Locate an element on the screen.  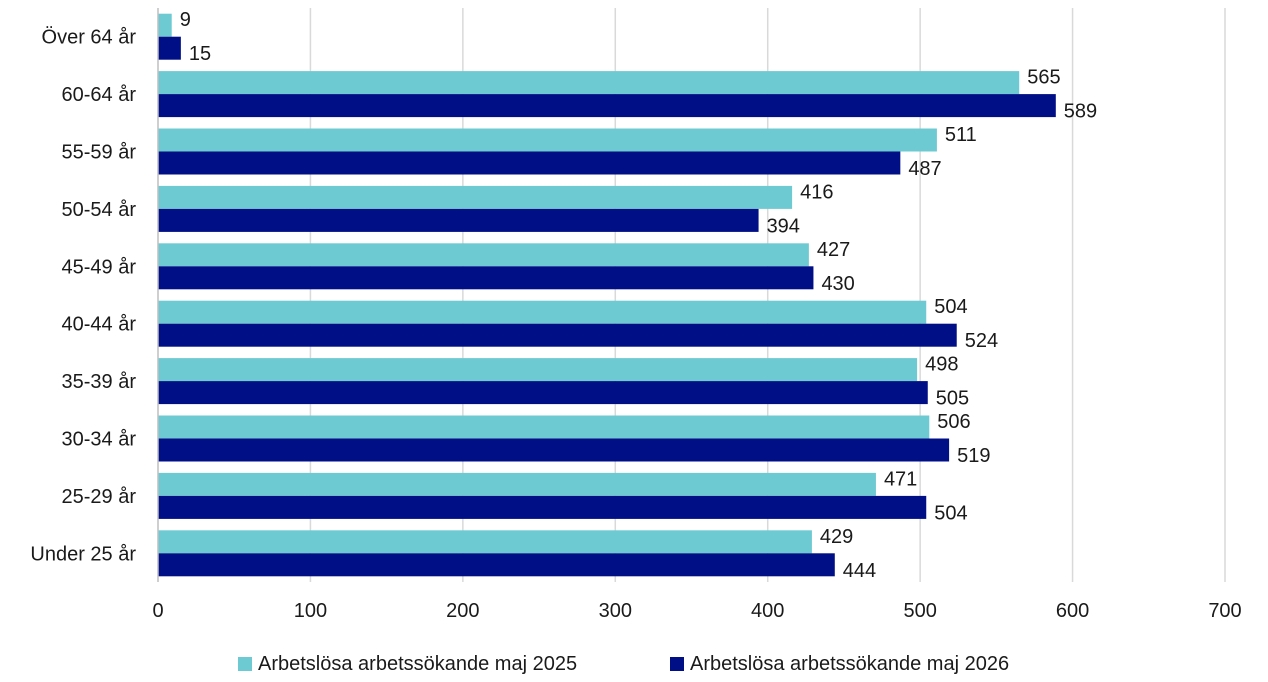
legend-label: Arbetslösa arbetssökande maj 2026 is located at coordinates (849, 664).